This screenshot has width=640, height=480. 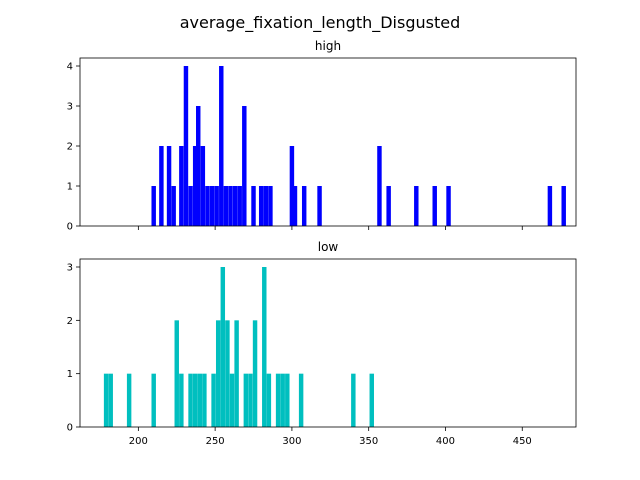 I want to click on figure-title: average_fixation_length_Disgusted, so click(x=320, y=23).